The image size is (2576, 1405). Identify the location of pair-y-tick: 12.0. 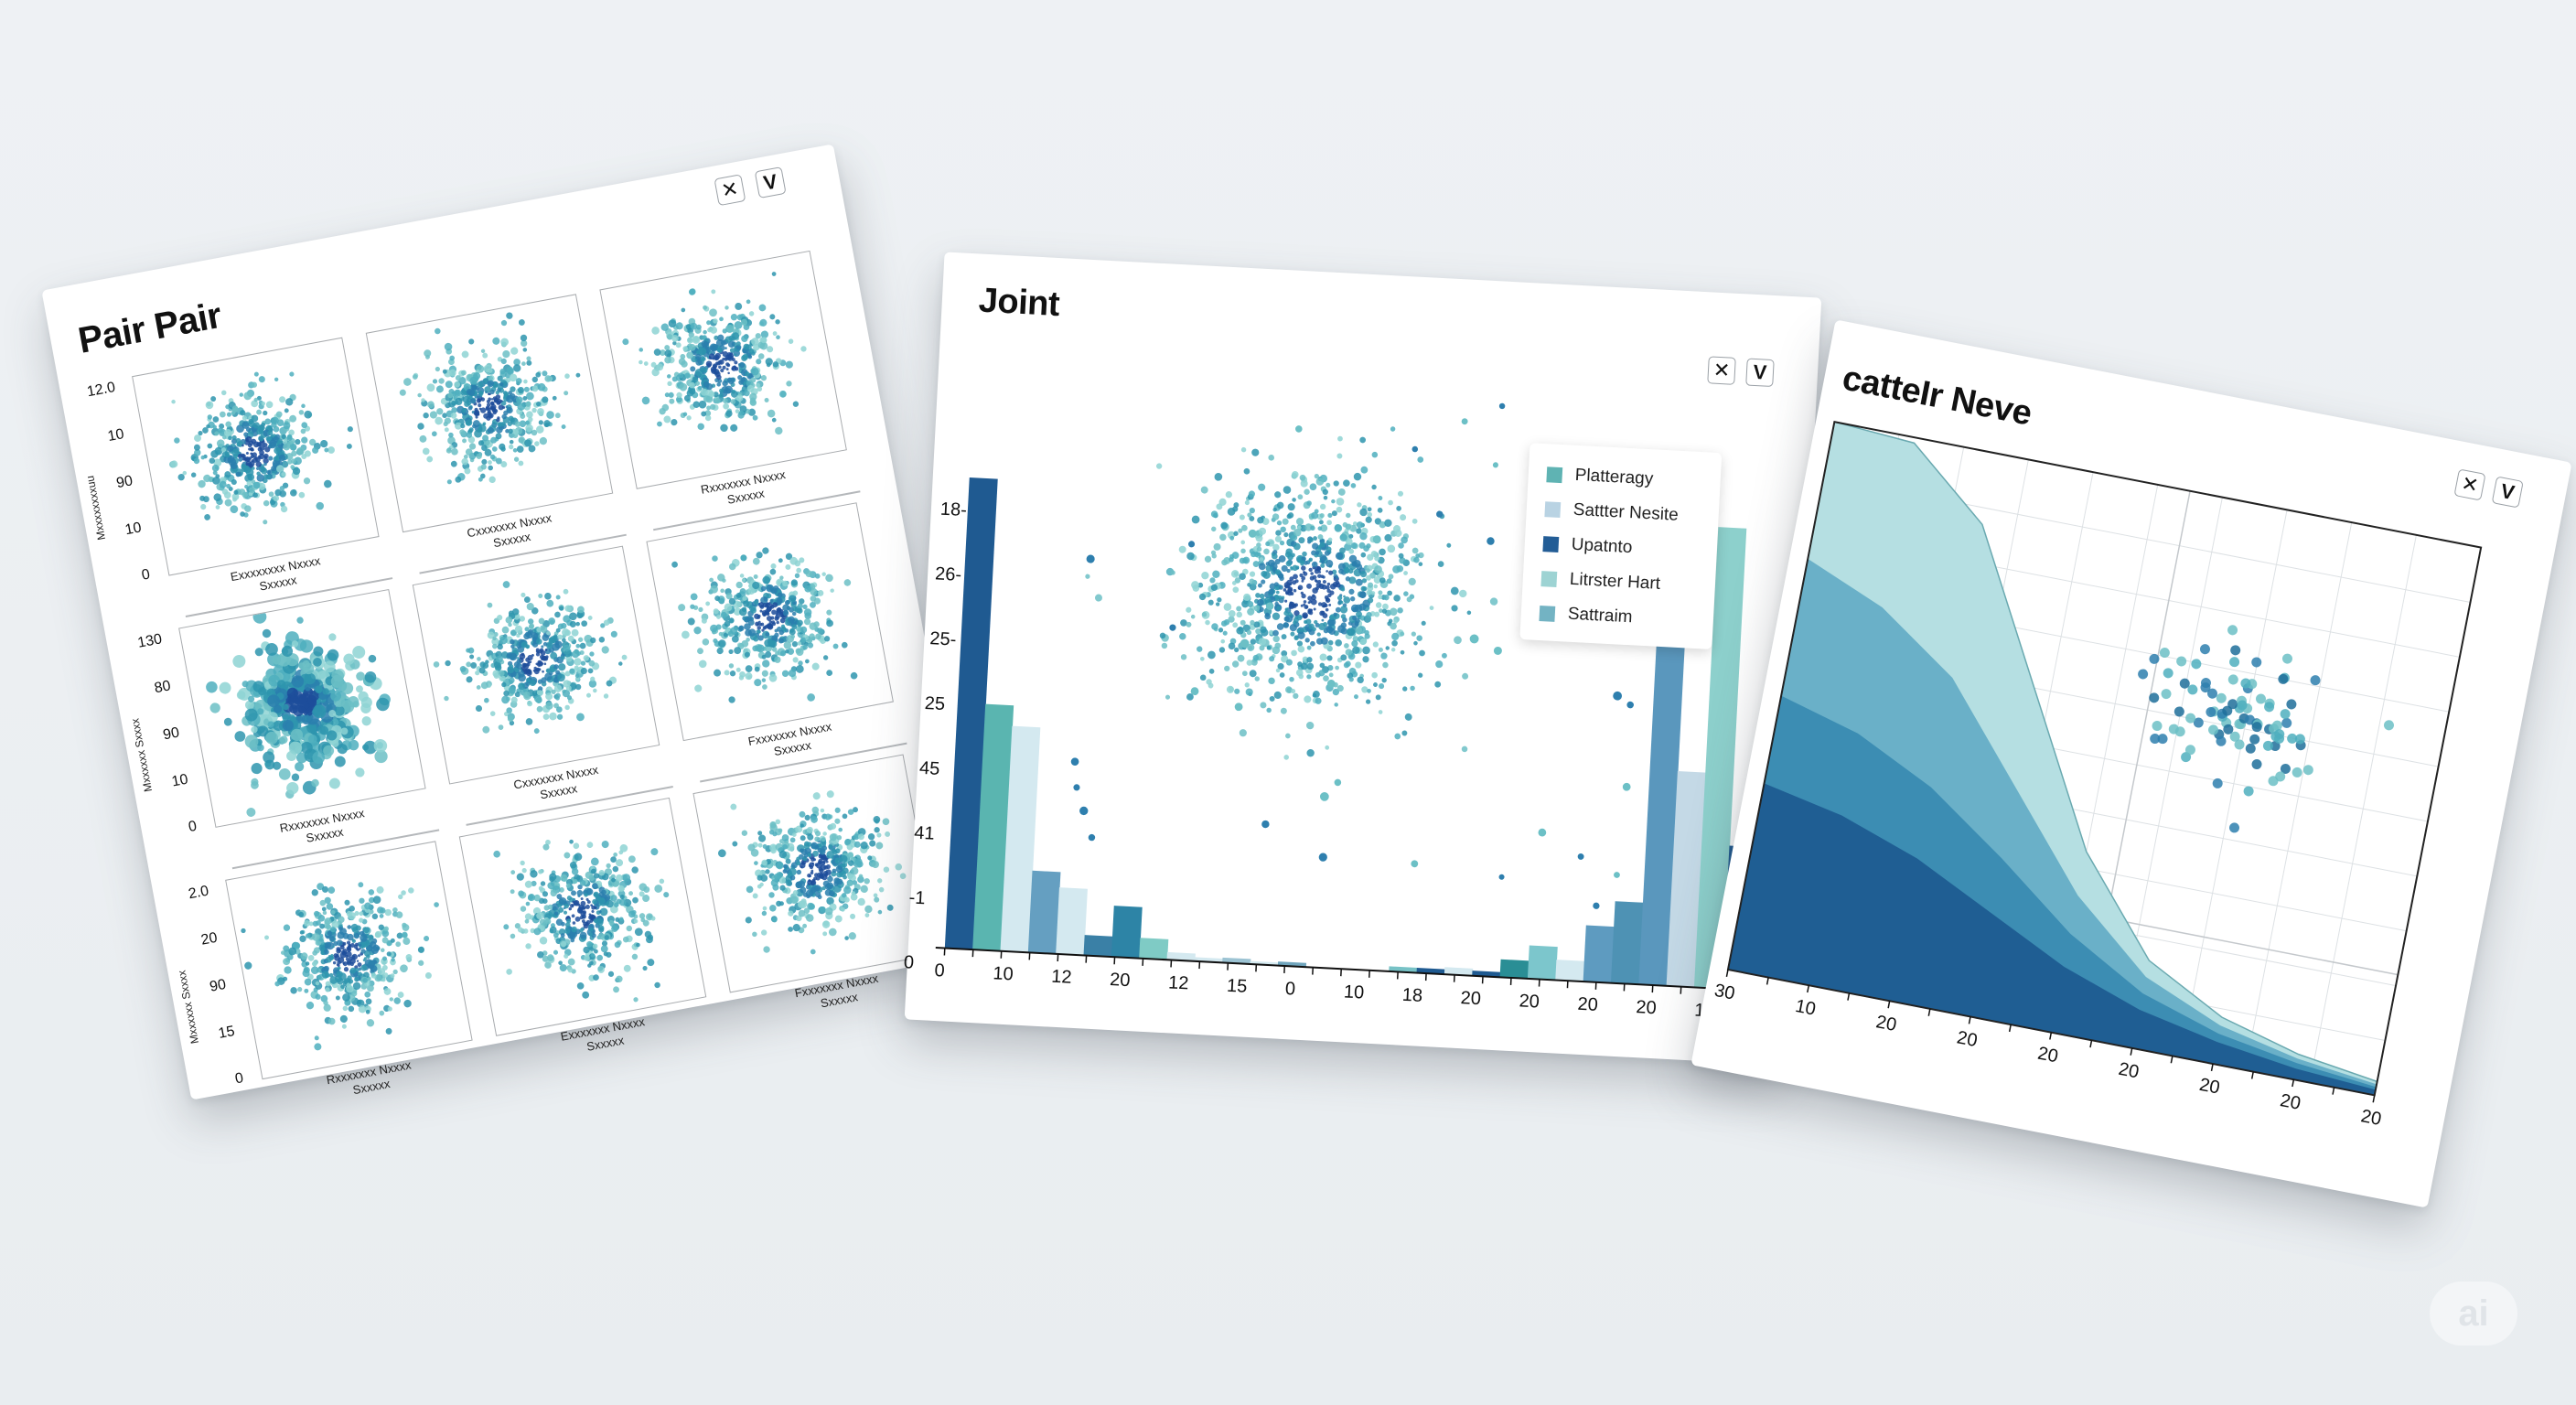
(101, 390).